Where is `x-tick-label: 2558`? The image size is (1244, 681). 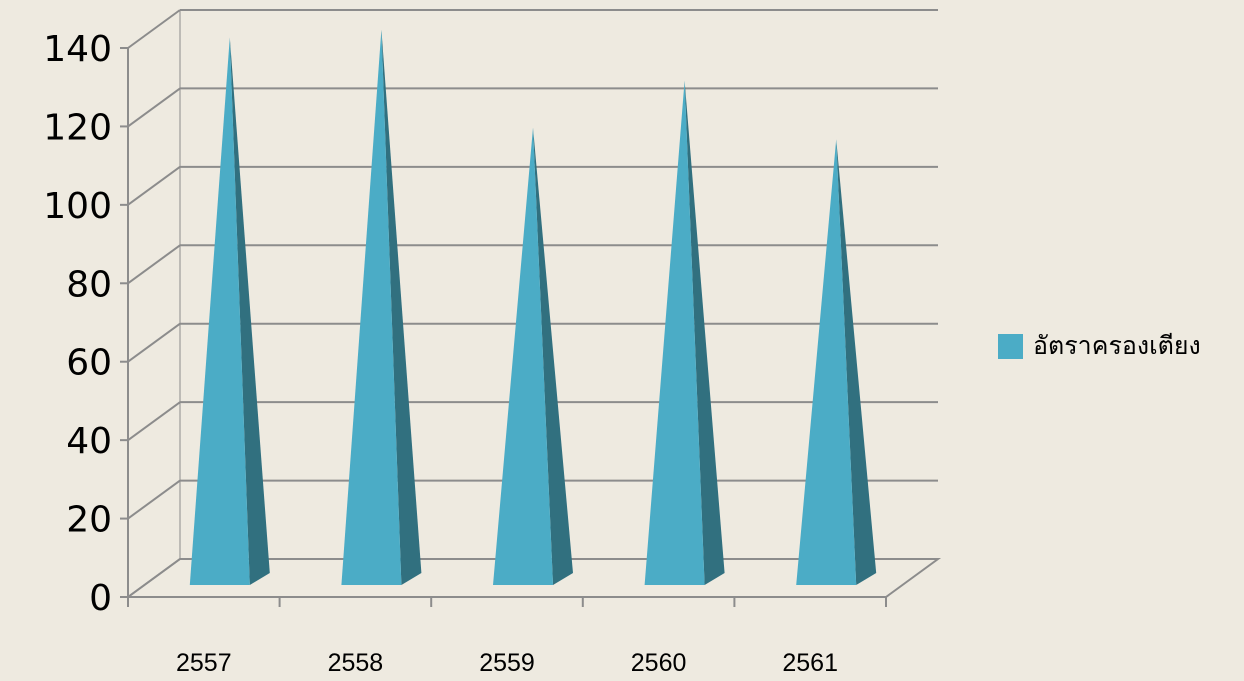
x-tick-label: 2558 is located at coordinates (356, 663).